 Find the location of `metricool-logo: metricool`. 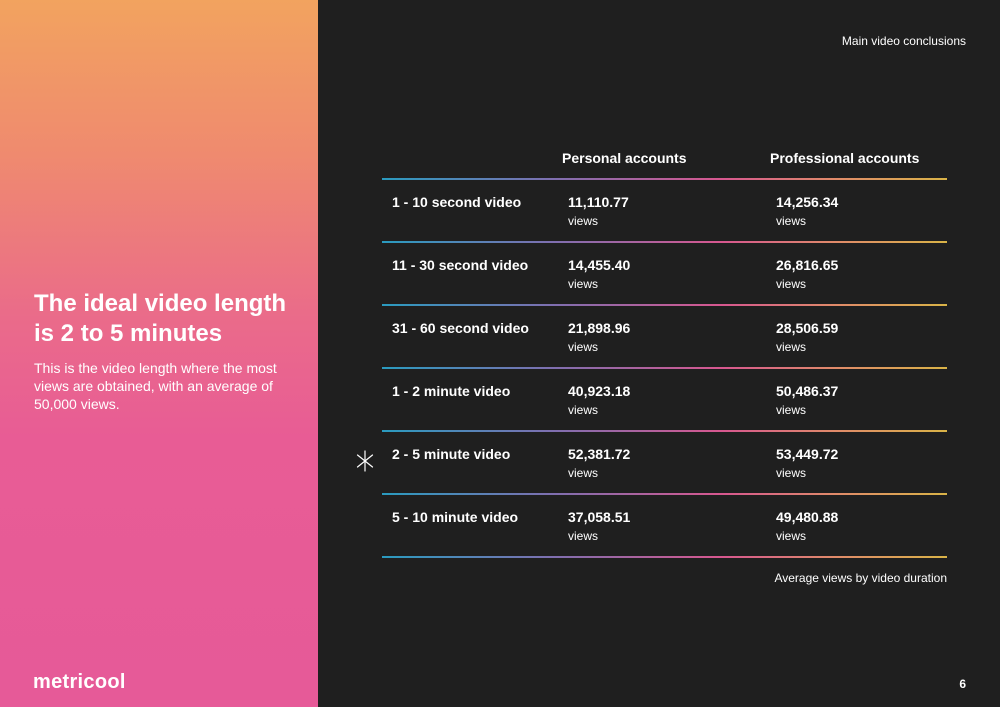

metricool-logo: metricool is located at coordinates (79, 682).